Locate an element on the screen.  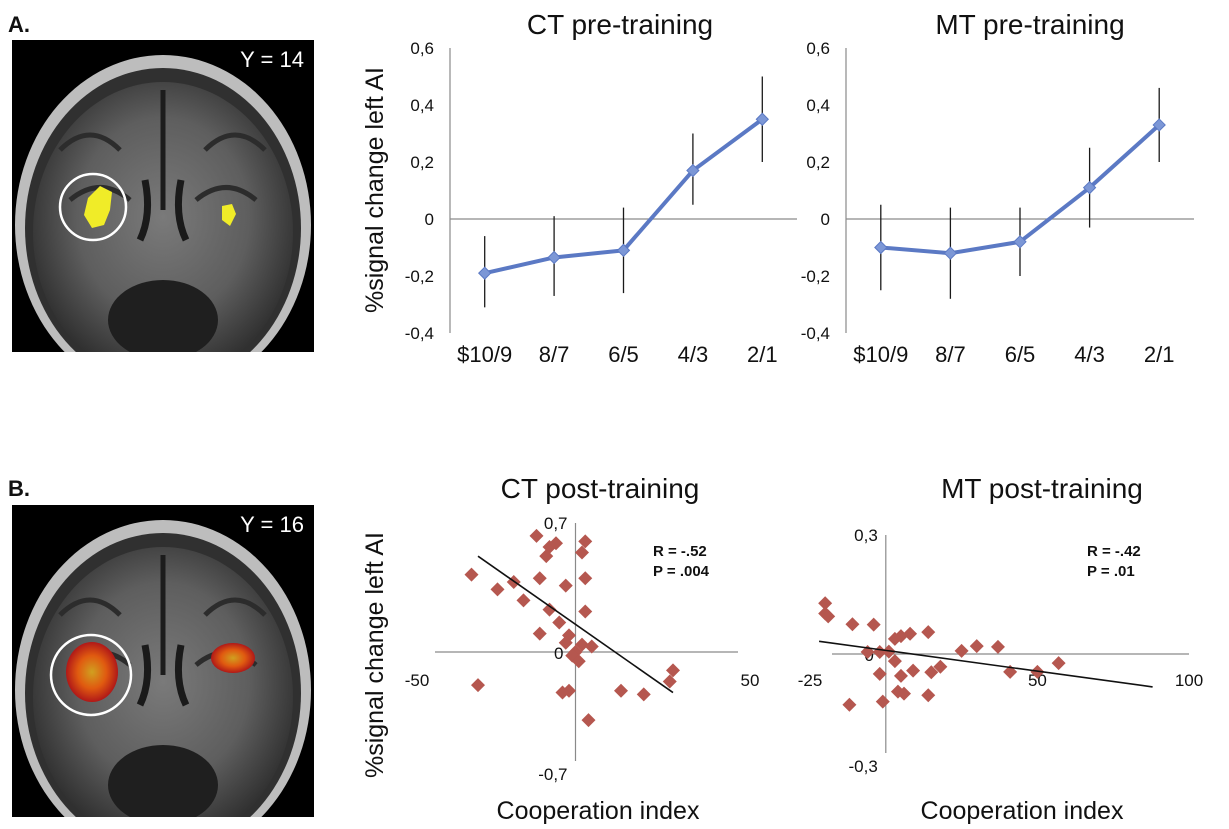
y-axis-label-a: %signal change left AI is located at coordinates (375, 190).